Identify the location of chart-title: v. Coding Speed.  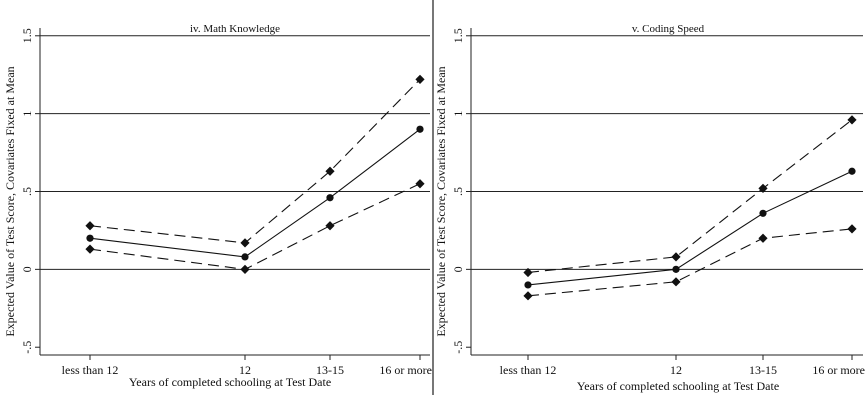
(668, 29).